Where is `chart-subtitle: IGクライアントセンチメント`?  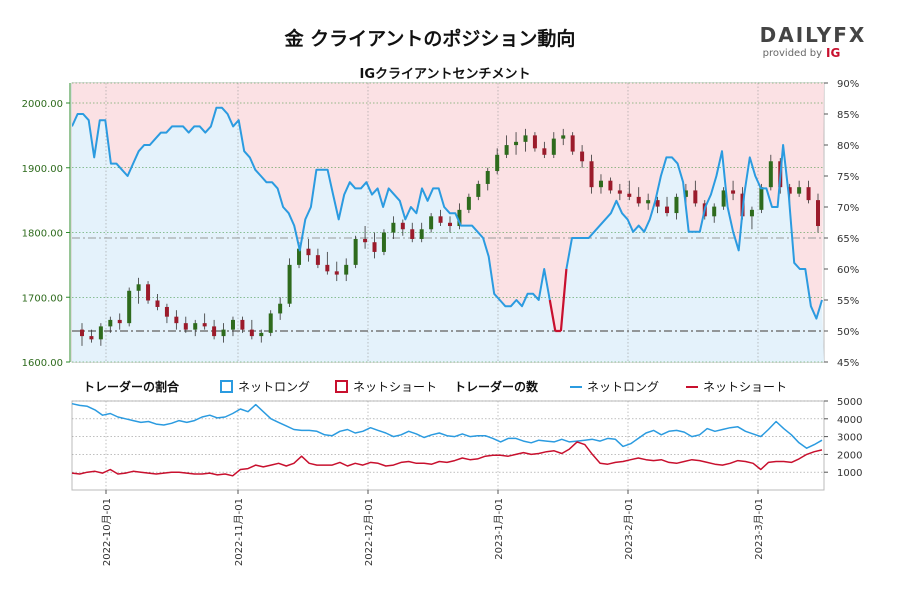 chart-subtitle: IGクライアントセンチメント is located at coordinates (445, 74).